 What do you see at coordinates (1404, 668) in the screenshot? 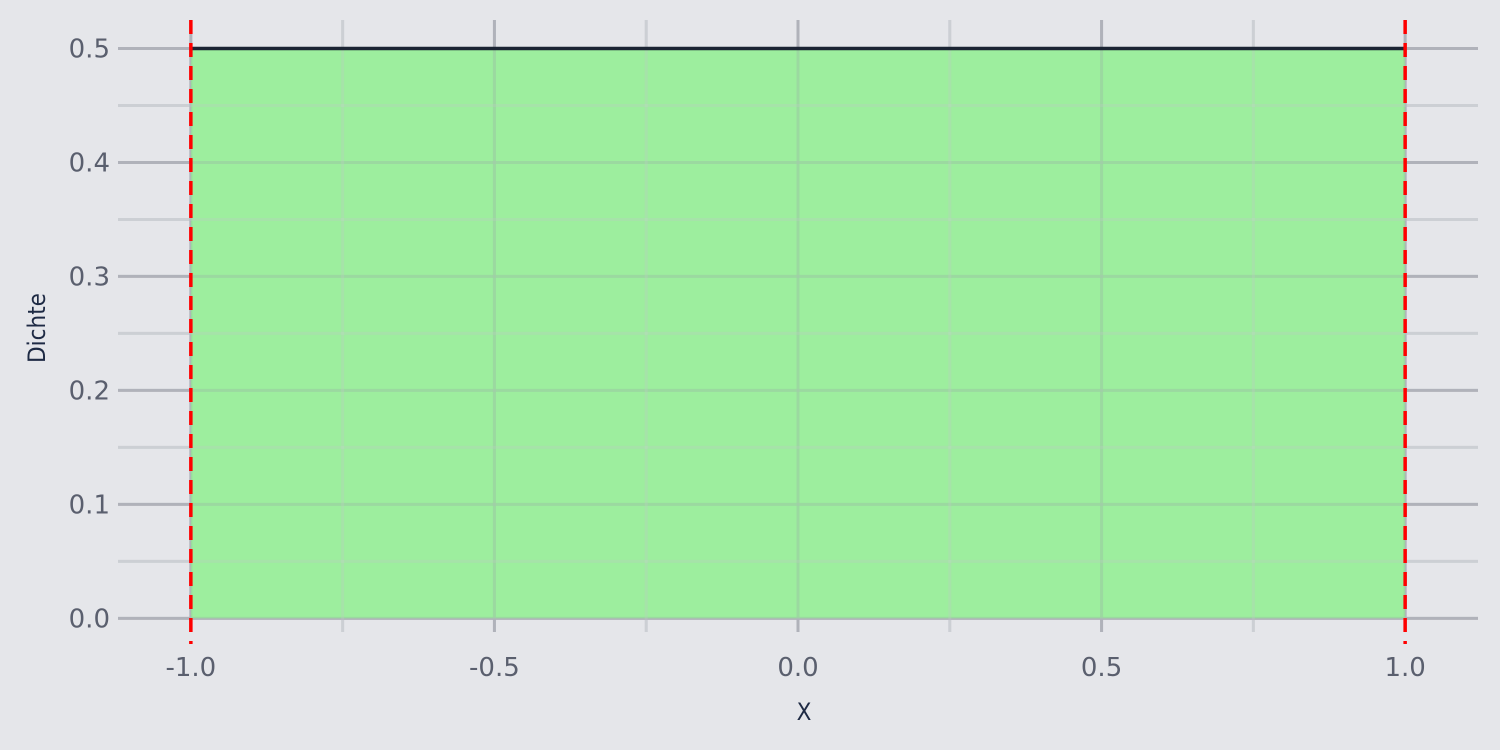
I see `x-tick-label: 1.0` at bounding box center [1404, 668].